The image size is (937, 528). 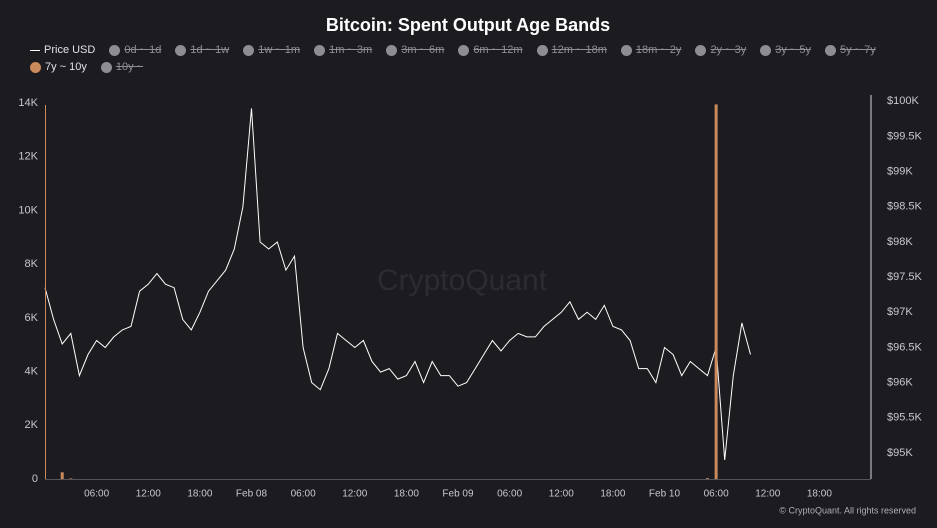 I want to click on legend-label: 18m ~ 2y, so click(x=658, y=50).